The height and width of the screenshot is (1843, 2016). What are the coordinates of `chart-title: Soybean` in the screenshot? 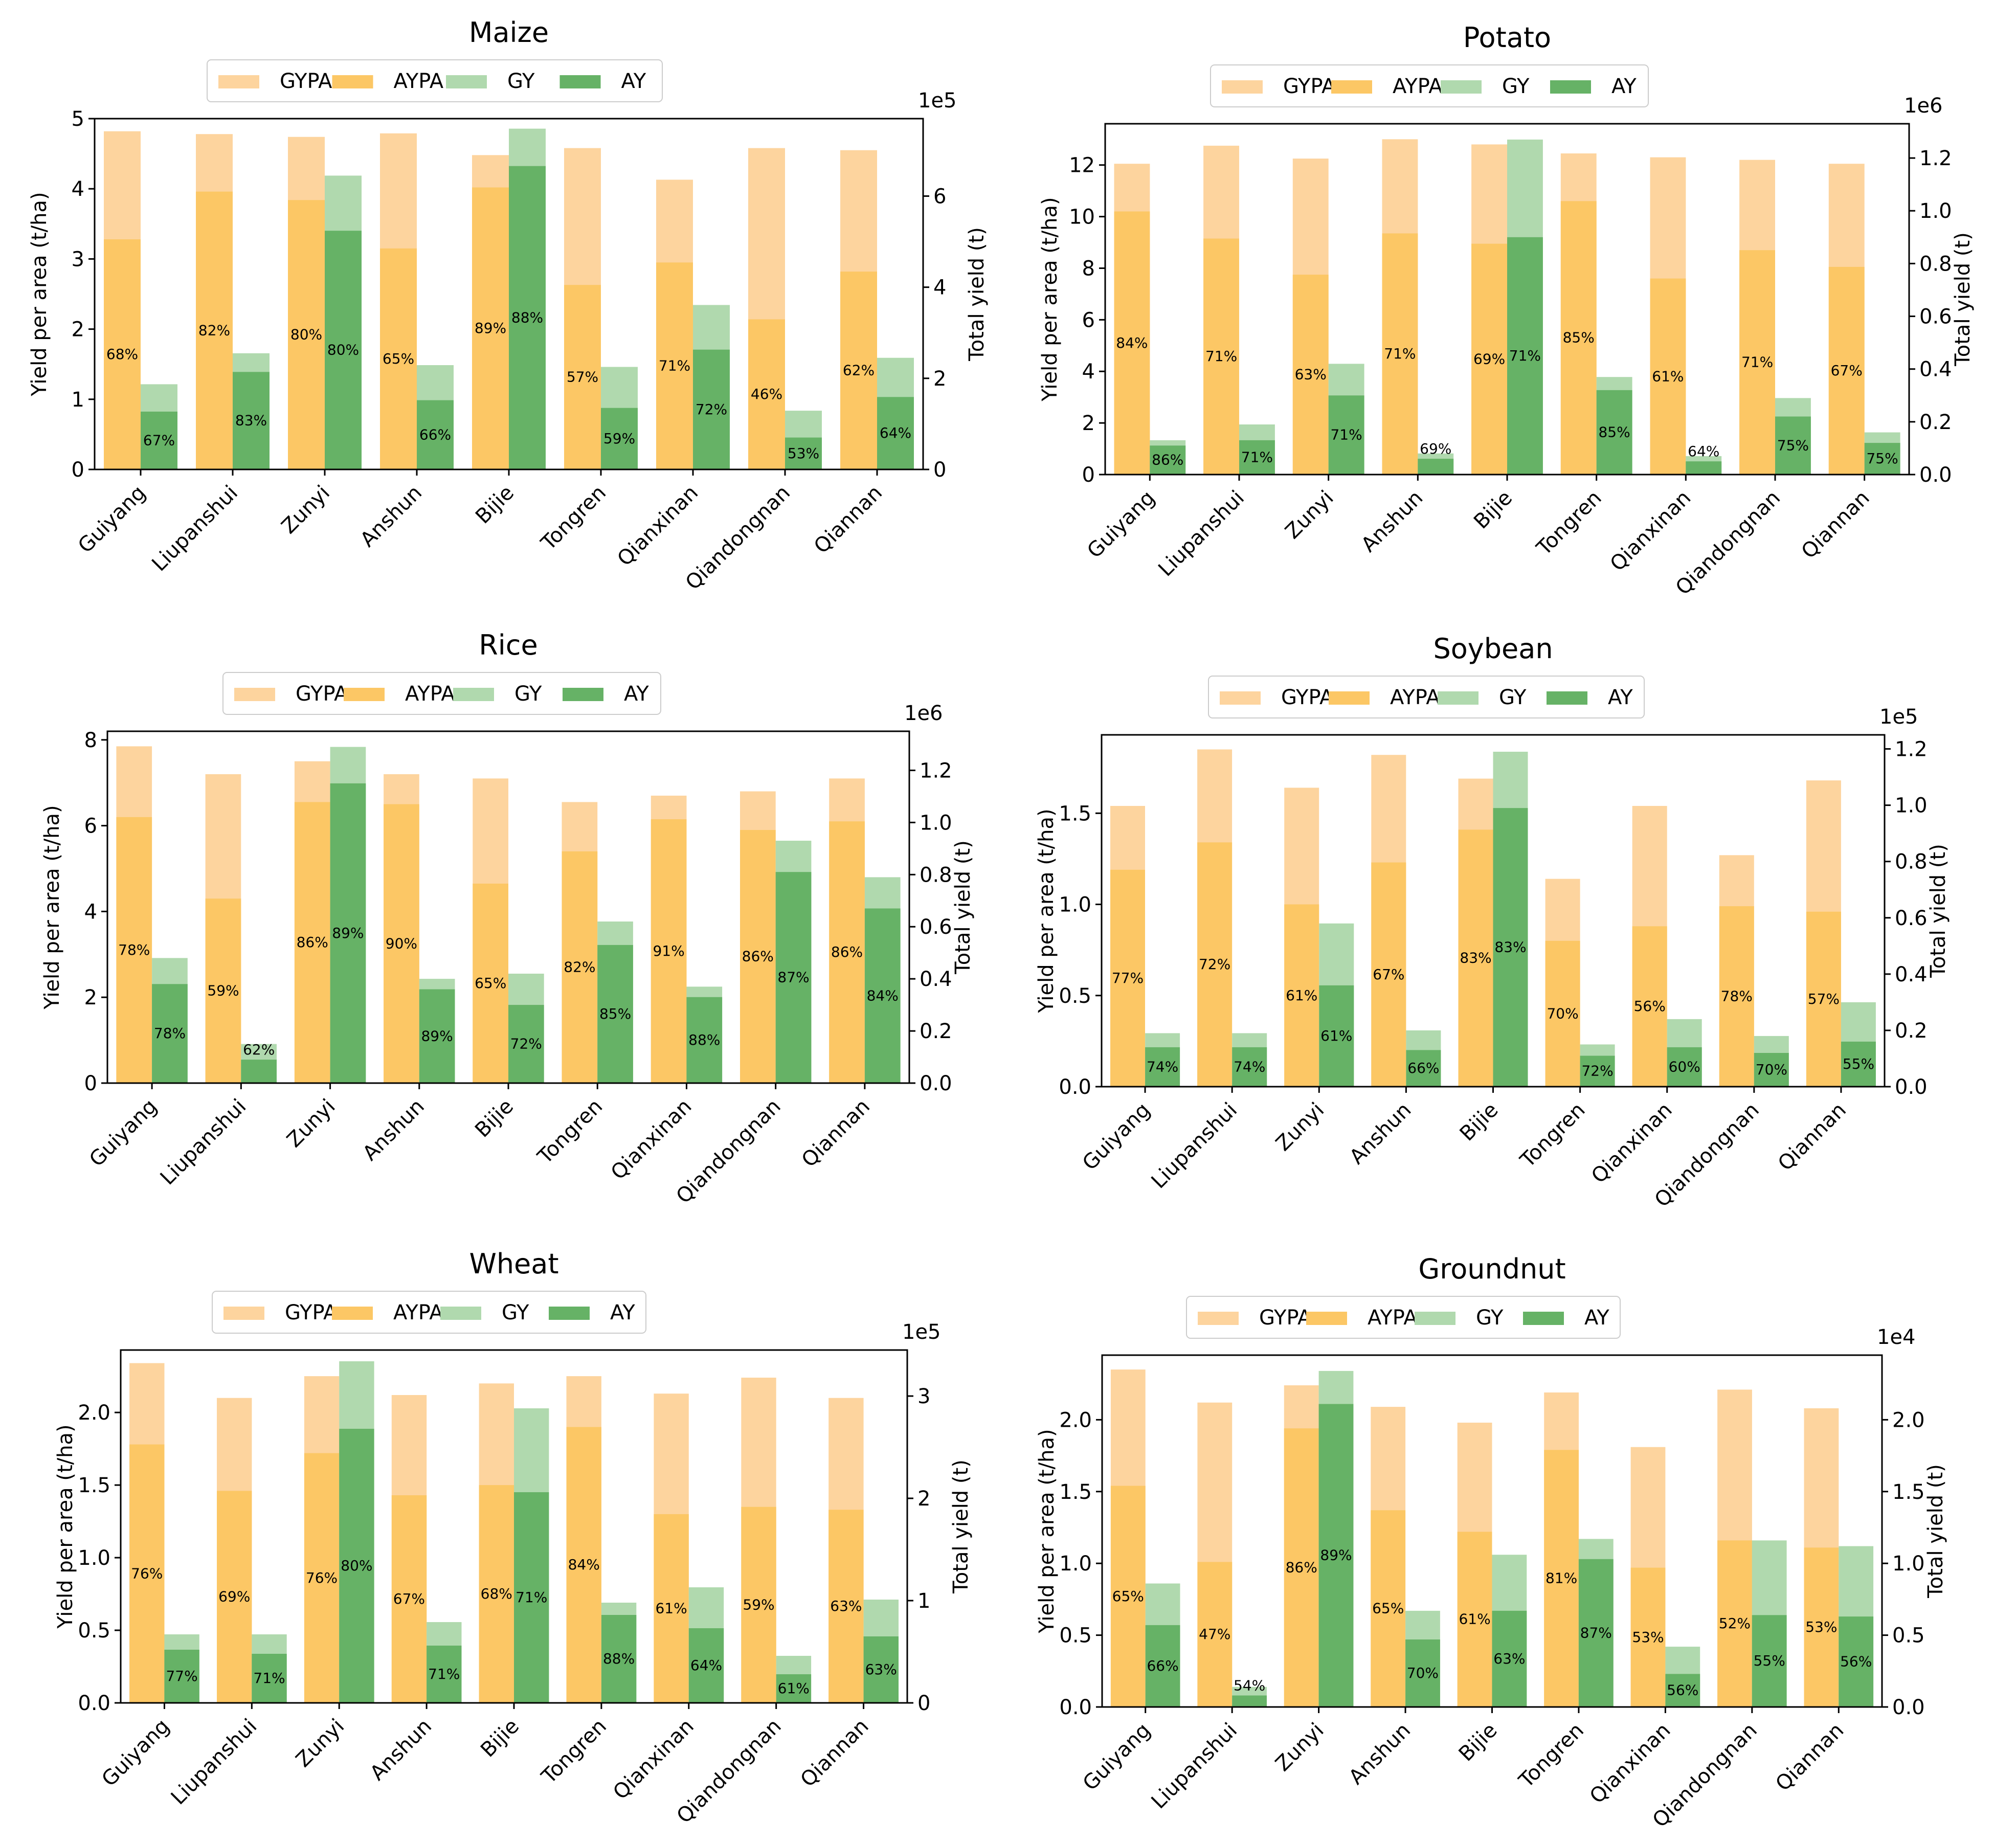 It's located at (1493, 649).